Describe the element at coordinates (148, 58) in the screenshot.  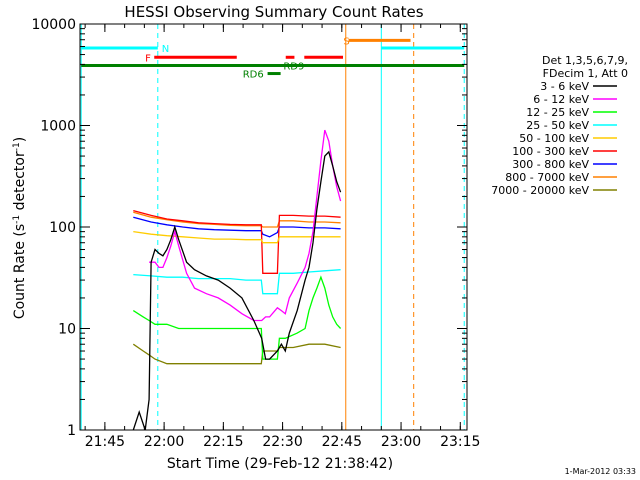
I see `flag-label-1: F` at that location.